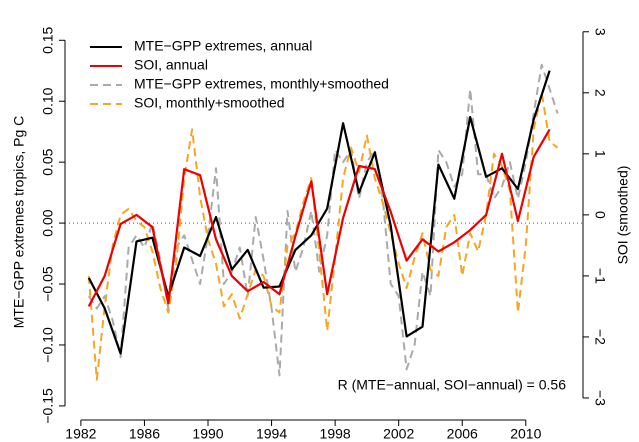  What do you see at coordinates (600, 398) in the screenshot?
I see `y2-tick-label: −3` at bounding box center [600, 398].